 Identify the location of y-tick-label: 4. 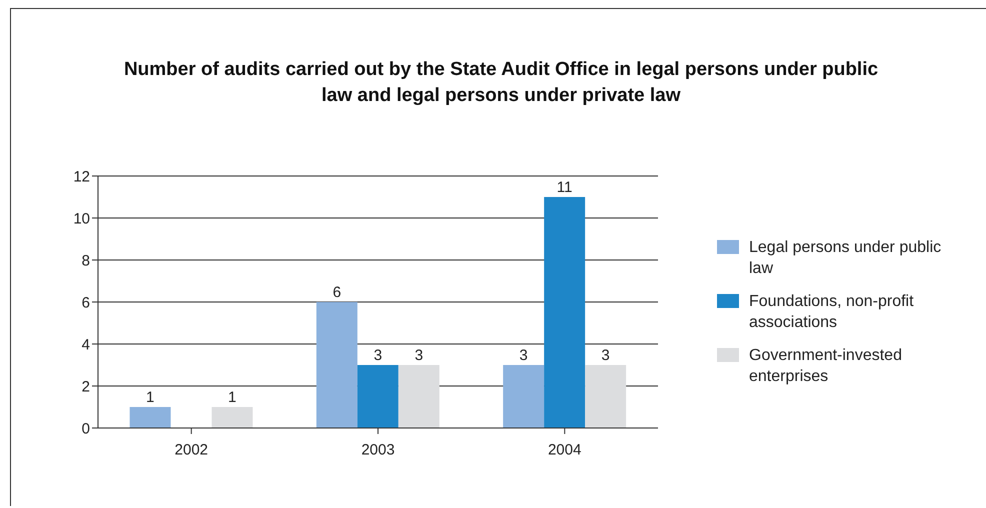
(86, 345).